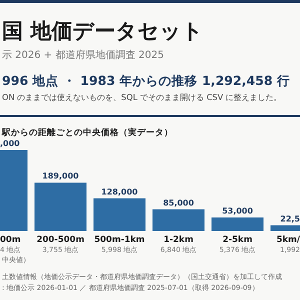  I want to click on annotation: 996 地点 ・ 1983 年からの推移 1,292,458 行, so click(146, 80).